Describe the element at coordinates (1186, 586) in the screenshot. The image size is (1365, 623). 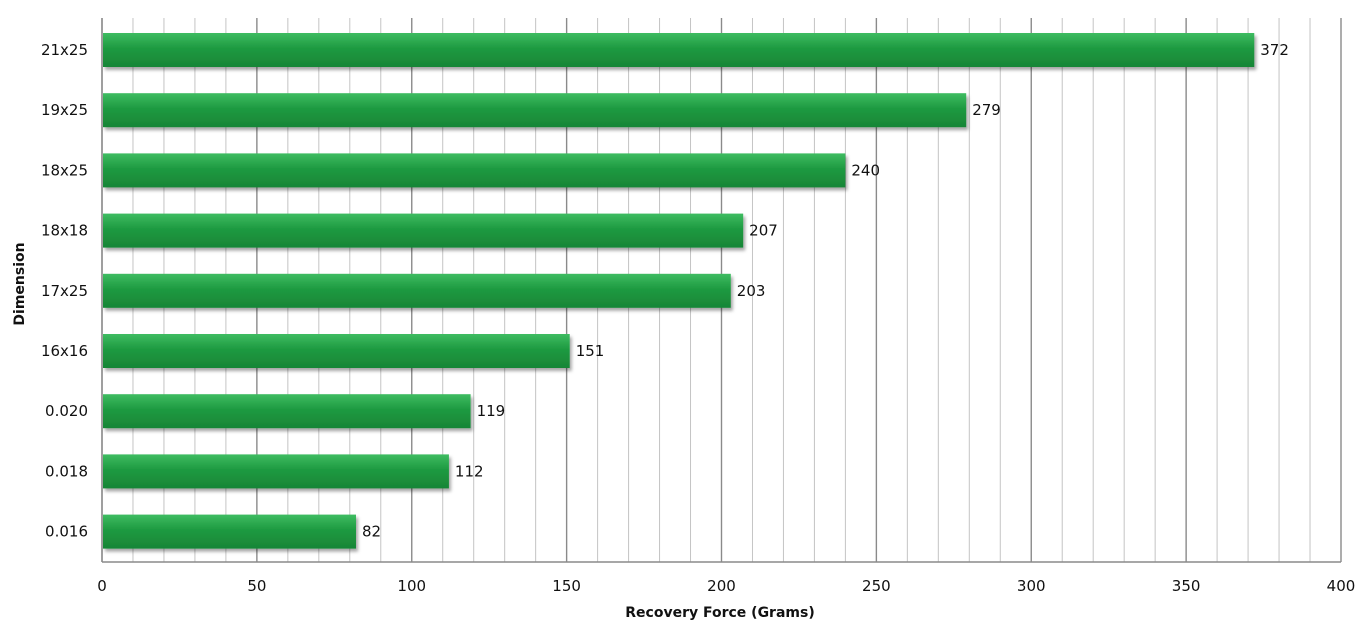
I see `x-tick-label: 350` at that location.